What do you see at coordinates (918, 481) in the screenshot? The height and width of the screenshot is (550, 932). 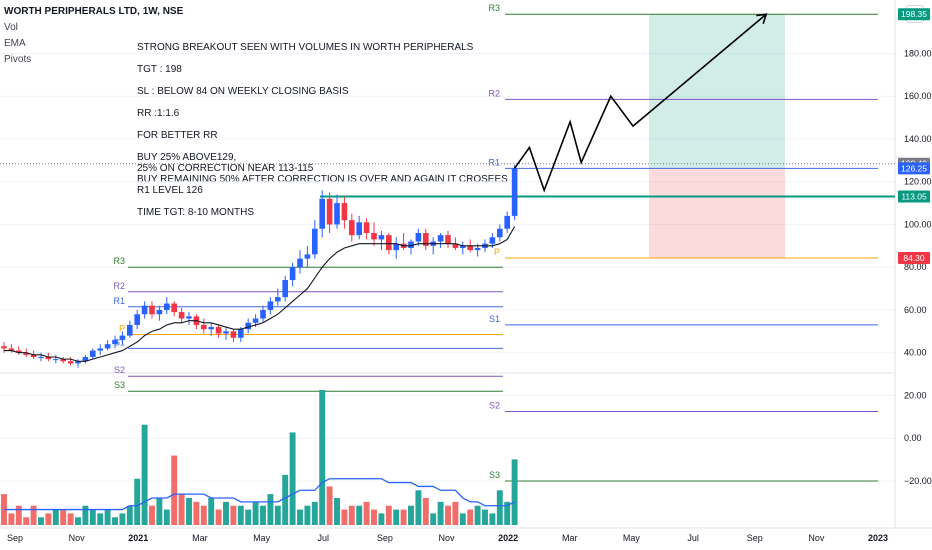 I see `y-tick-label: −20.00` at bounding box center [918, 481].